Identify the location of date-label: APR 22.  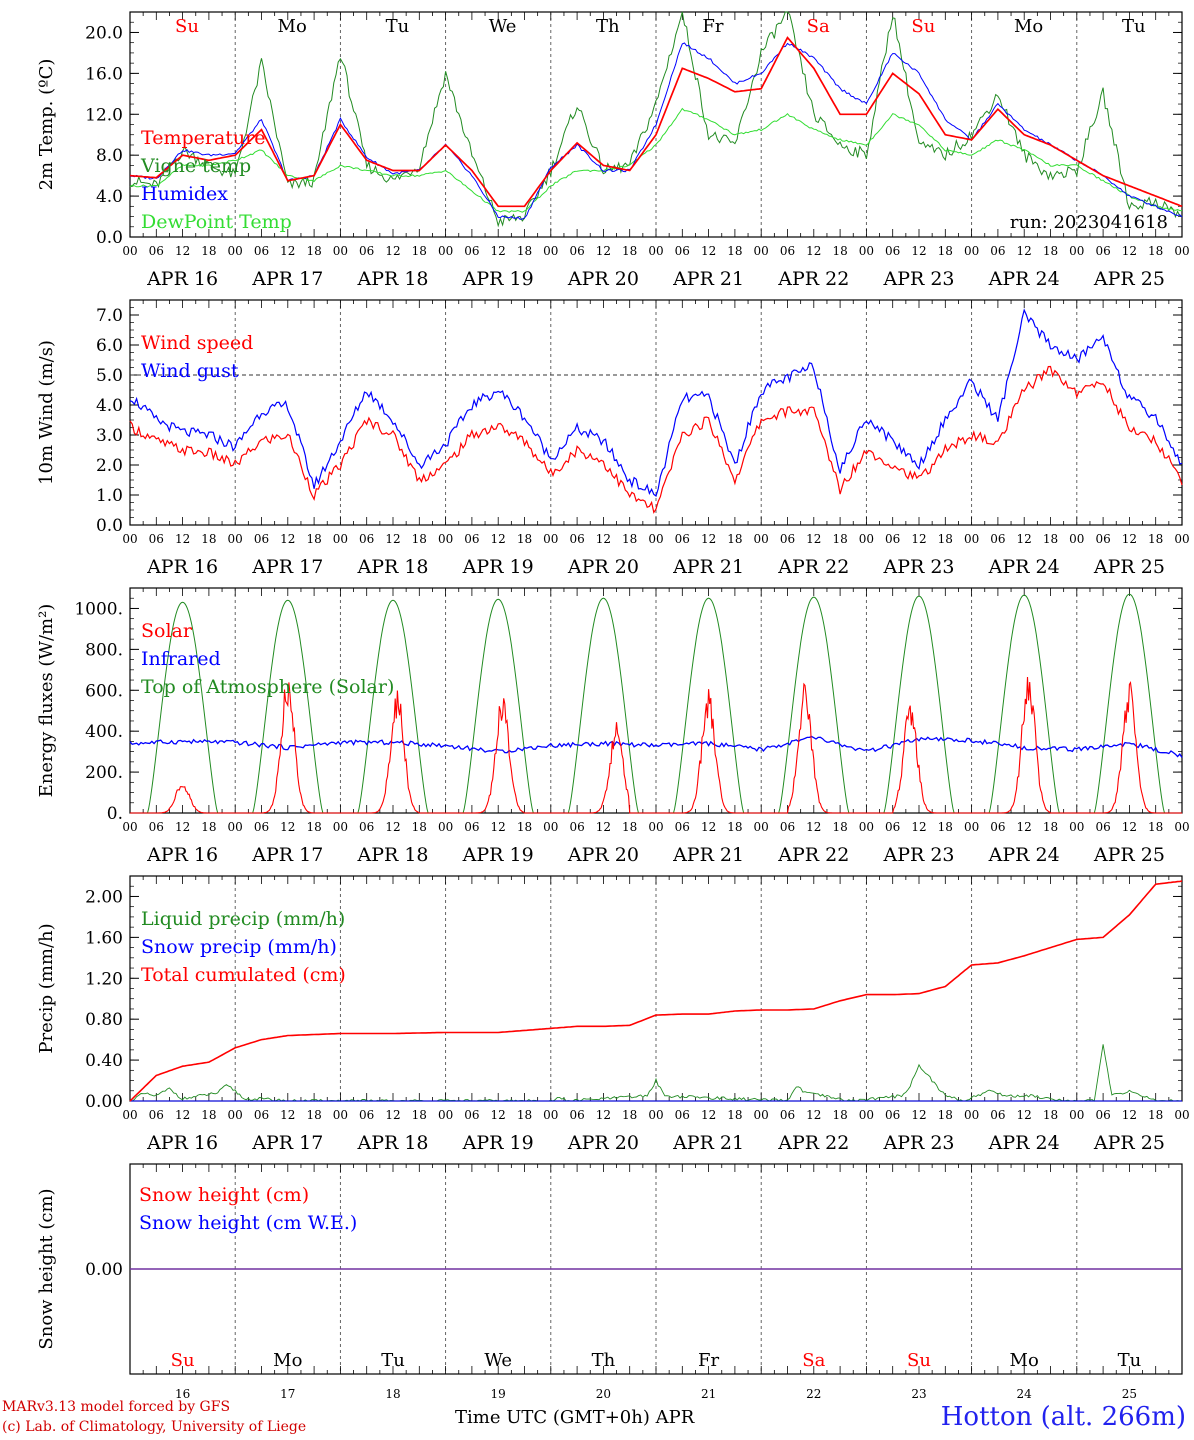
(813, 855).